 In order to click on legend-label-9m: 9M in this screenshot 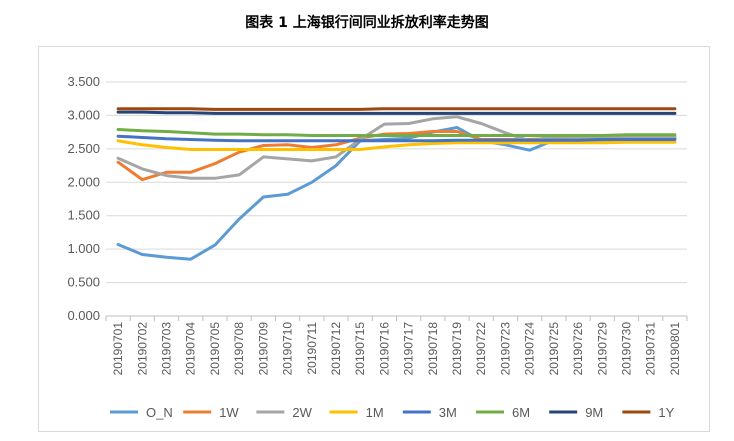, I will do `click(594, 412)`.